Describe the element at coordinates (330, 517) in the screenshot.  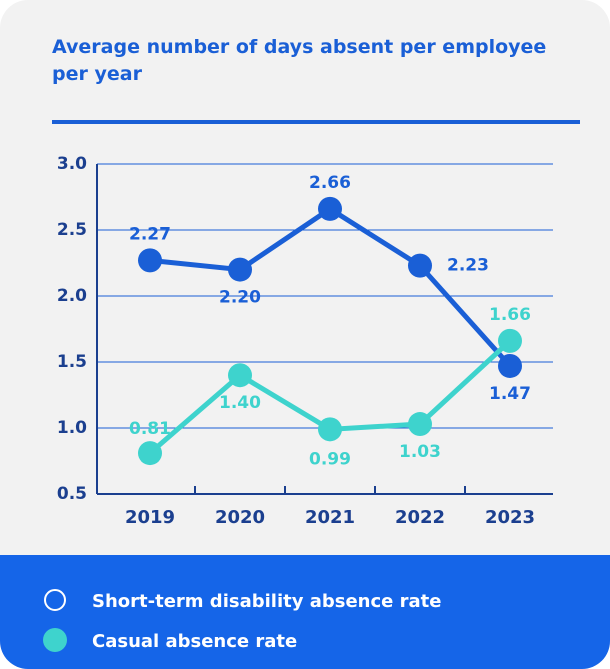
I see `x-tick-label: 2021` at that location.